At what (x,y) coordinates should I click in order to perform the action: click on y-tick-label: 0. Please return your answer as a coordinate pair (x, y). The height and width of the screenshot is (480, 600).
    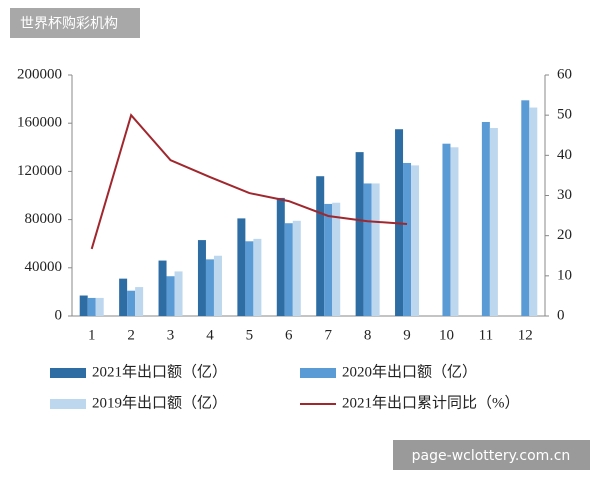
    Looking at the image, I should click on (59, 315).